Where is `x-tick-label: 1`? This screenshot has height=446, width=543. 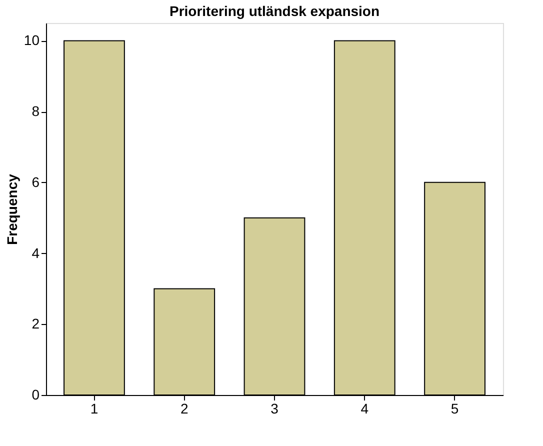 x-tick-label: 1 is located at coordinates (94, 408).